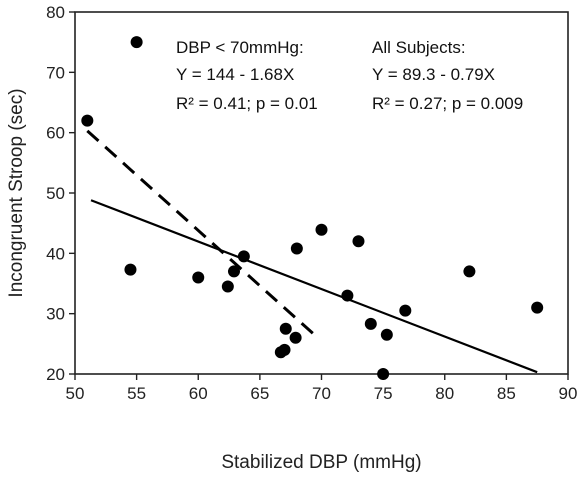  I want to click on x-axis-title: Stabilized DBP (mmHg), so click(321, 462).